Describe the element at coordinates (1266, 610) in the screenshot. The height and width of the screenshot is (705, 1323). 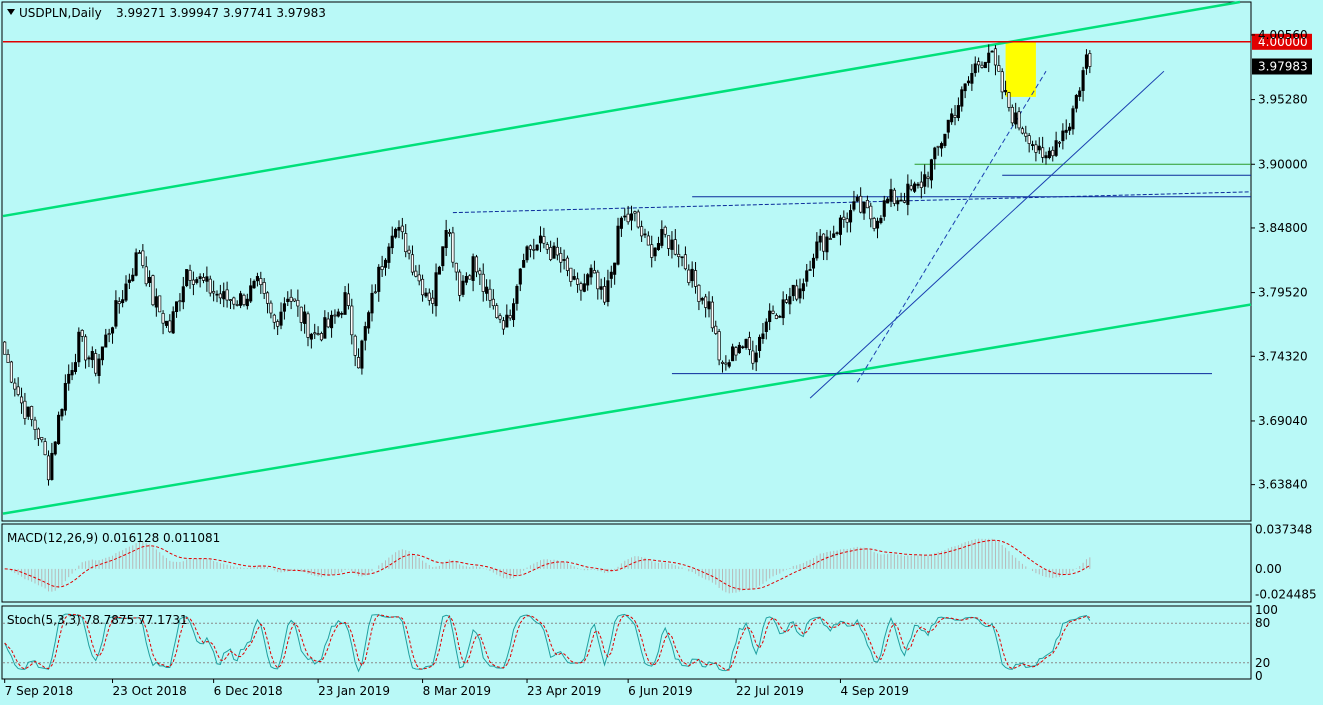
I see `stoch-axis-label: 100` at that location.